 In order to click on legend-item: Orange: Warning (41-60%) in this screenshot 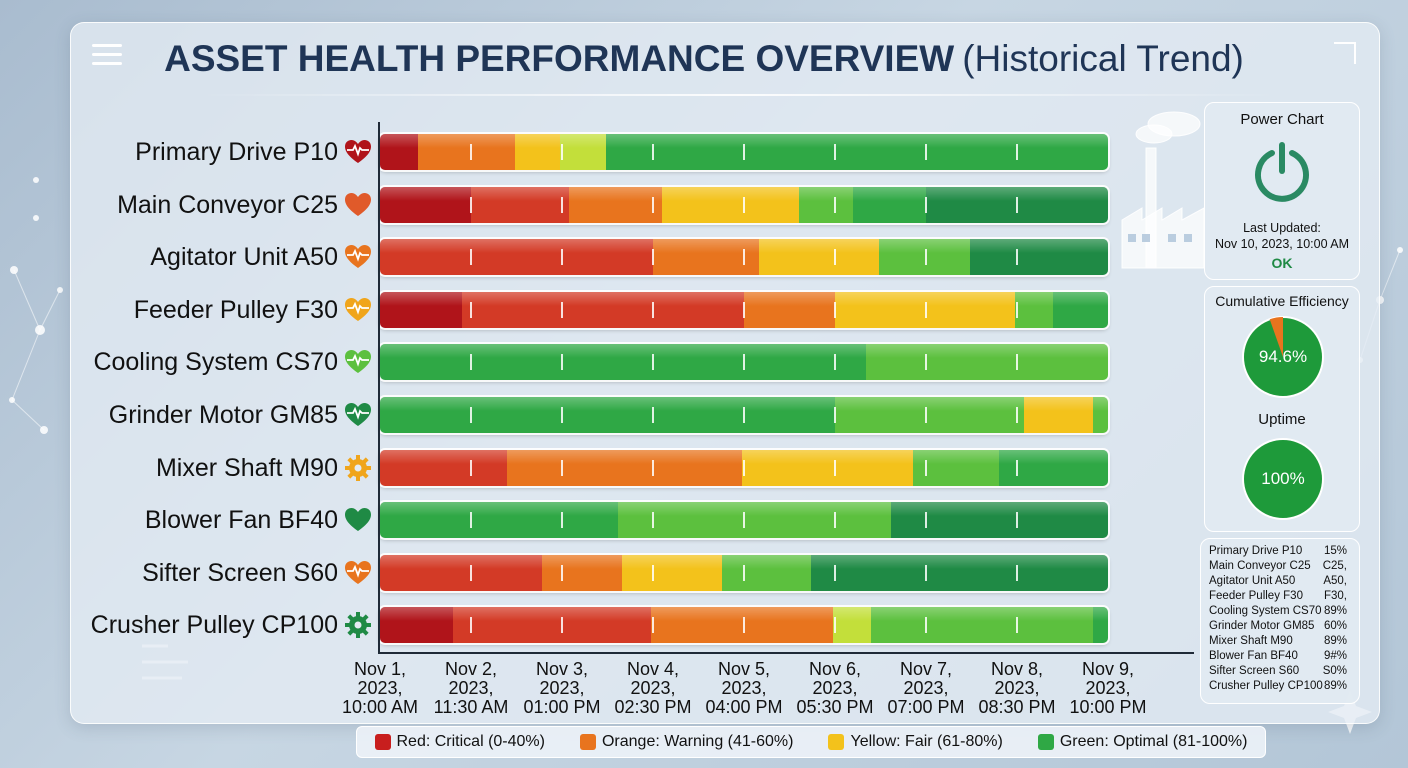, I will do `click(686, 742)`.